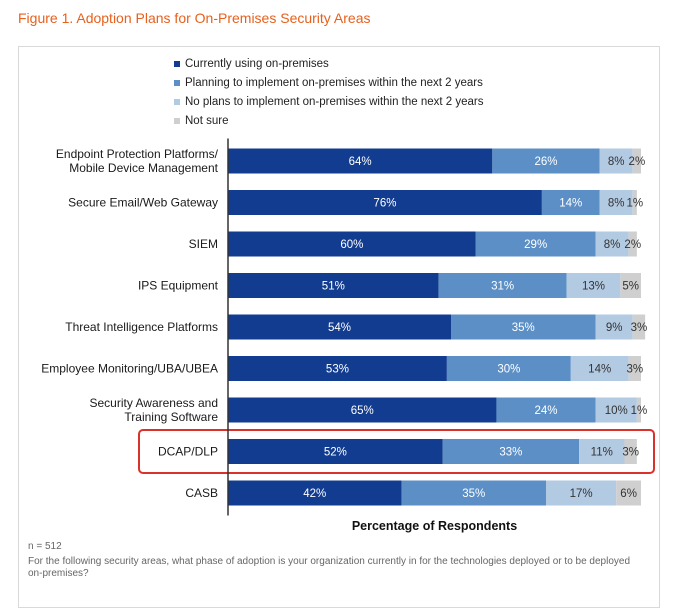 This screenshot has height=610, width=676. Describe the element at coordinates (153, 403) in the screenshot. I see `category-label: Security Awareness and` at that location.